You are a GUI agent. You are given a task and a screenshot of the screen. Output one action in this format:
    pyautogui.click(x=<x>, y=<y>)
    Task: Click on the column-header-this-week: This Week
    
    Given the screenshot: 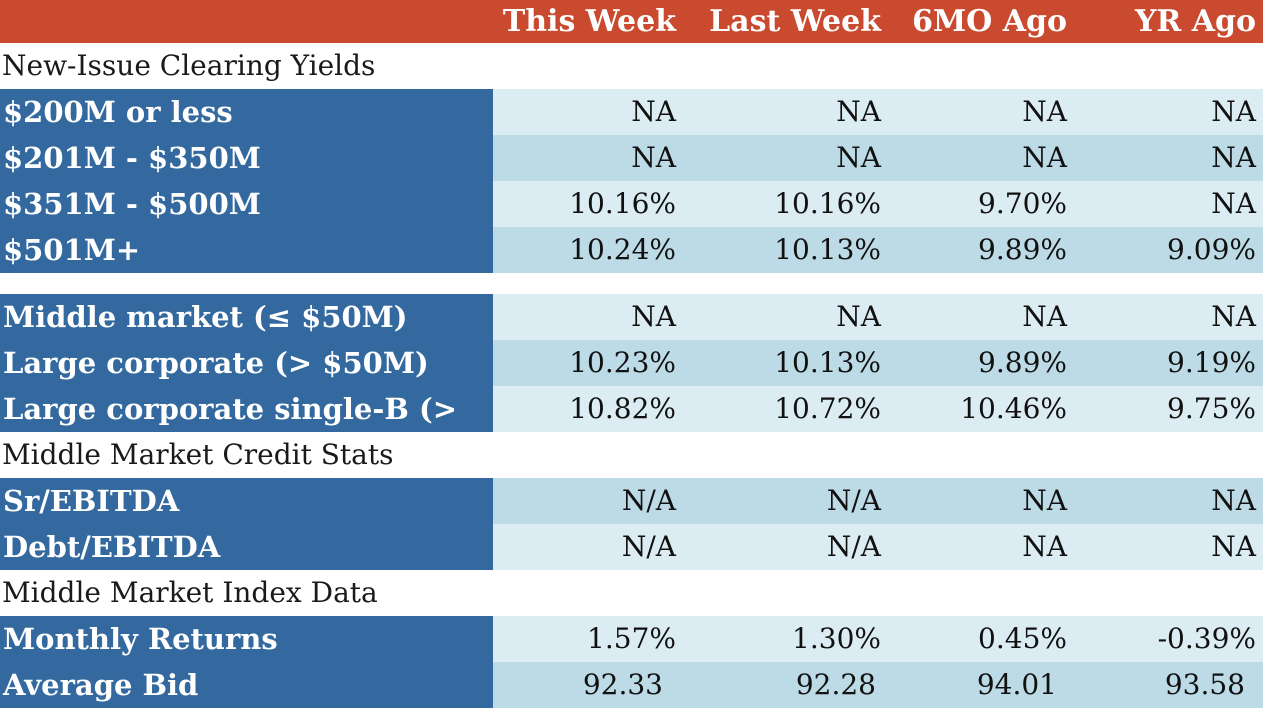 What is the action you would take?
    pyautogui.click(x=589, y=21)
    